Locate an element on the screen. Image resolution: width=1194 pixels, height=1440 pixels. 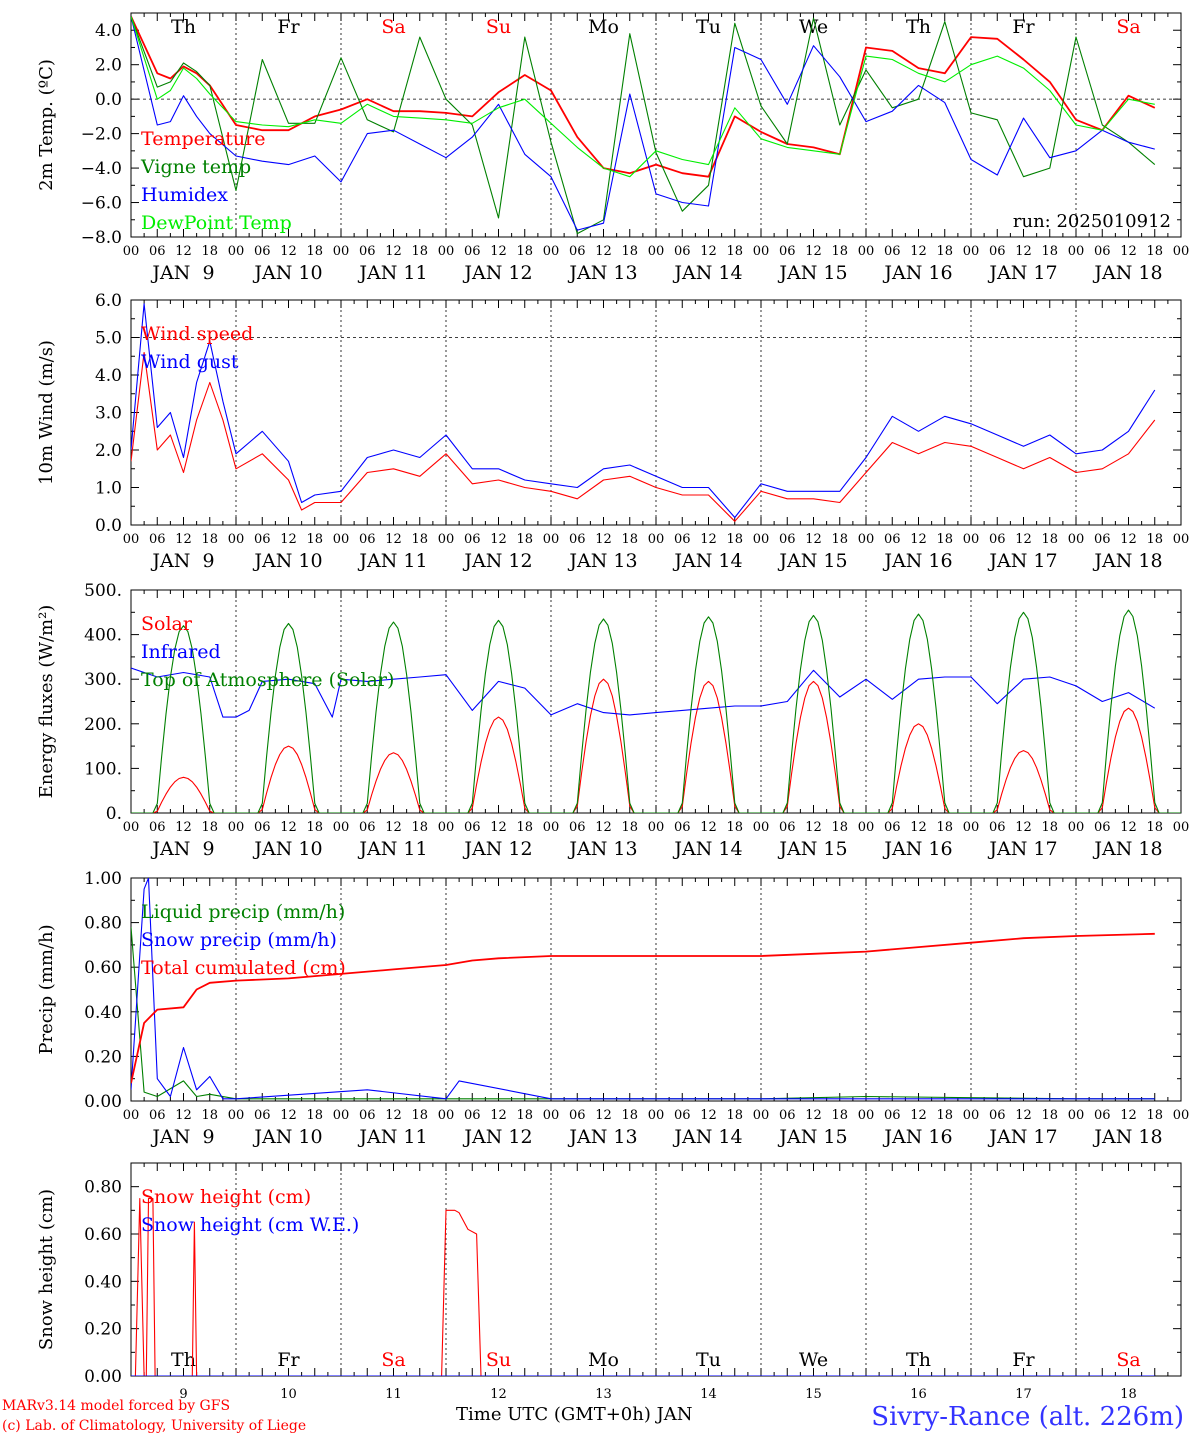
y-tick-label: 300. is located at coordinates (103, 680).